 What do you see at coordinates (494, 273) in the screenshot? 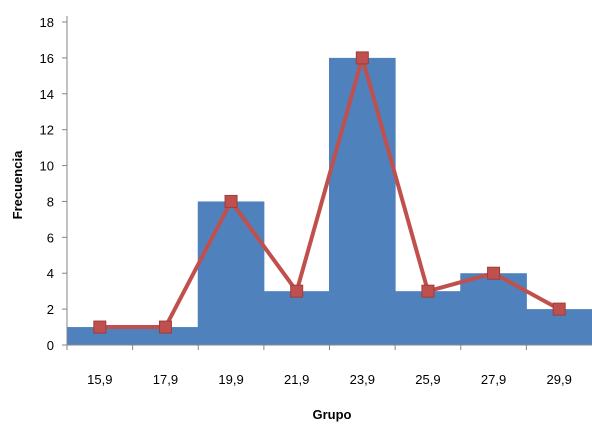
I see `line-point-27,9` at bounding box center [494, 273].